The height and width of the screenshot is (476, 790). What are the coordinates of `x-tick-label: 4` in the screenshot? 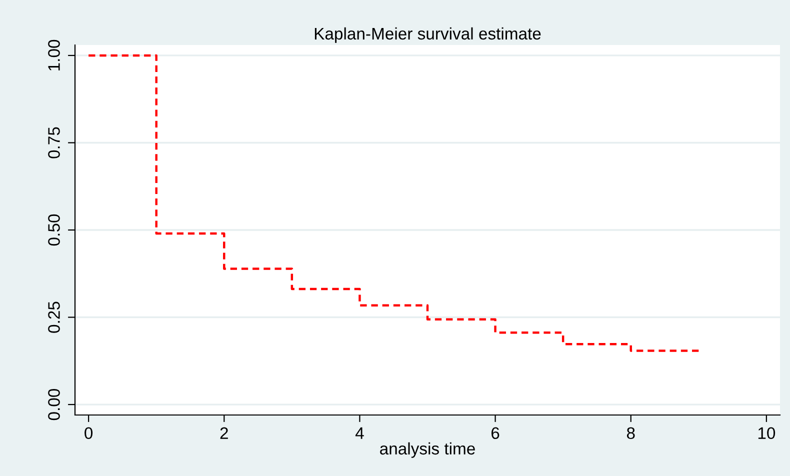 It's located at (359, 433).